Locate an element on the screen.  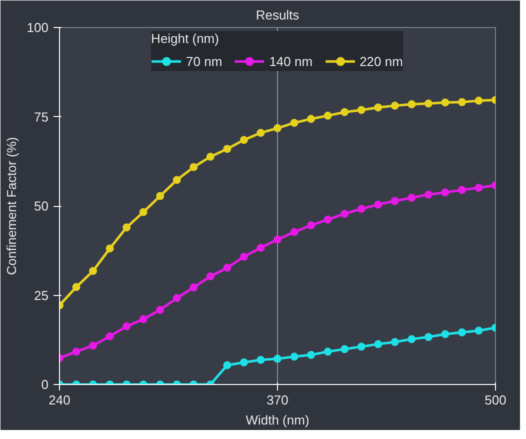
legend-label: 140 nm is located at coordinates (291, 61).